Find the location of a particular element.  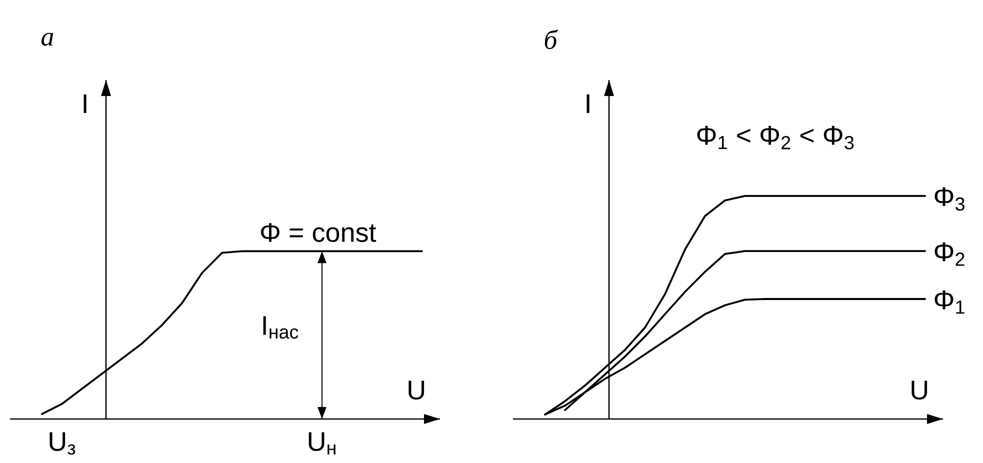

series-label: Φ$_{2}$ is located at coordinates (949, 254).